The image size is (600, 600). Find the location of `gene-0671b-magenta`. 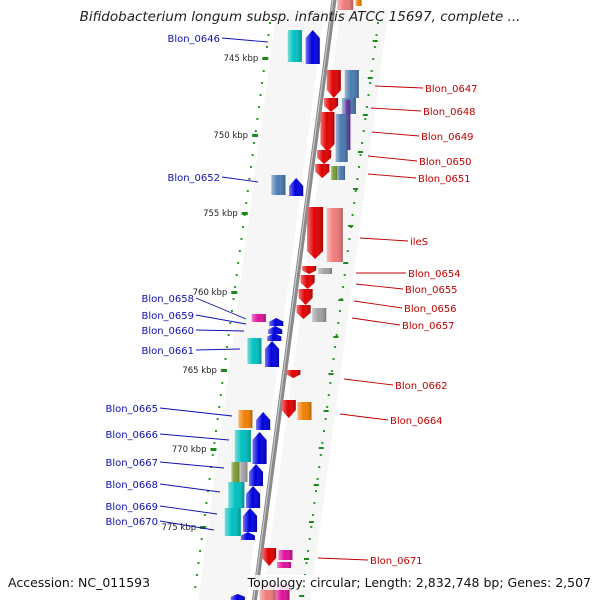

gene-0671b-magenta is located at coordinates (284, 565).